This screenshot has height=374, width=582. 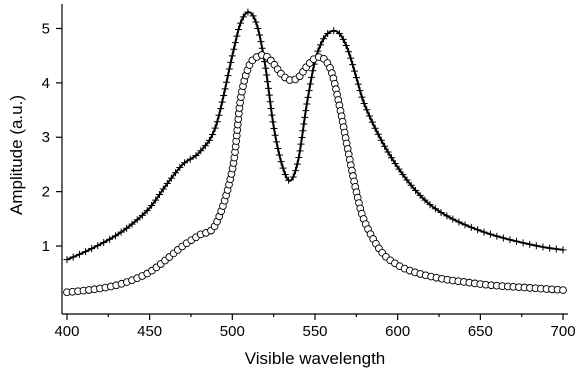 I want to click on y-tick-label: 1, so click(x=46, y=246).